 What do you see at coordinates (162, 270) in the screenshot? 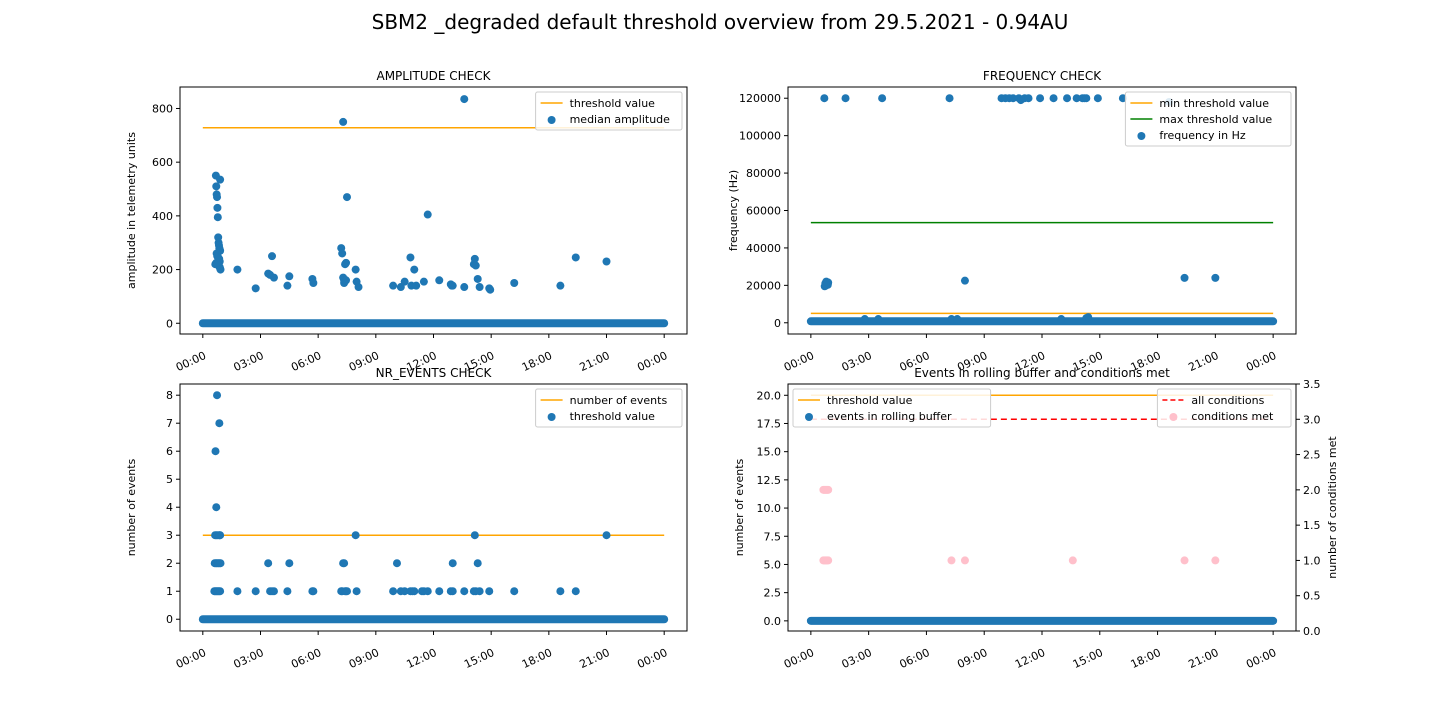
I see `y-tick-label-1: 200` at bounding box center [162, 270].